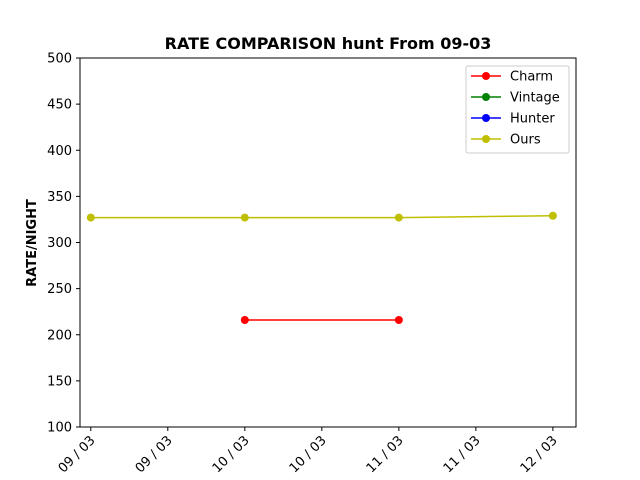  I want to click on y-tick-label: 250, so click(59, 289).